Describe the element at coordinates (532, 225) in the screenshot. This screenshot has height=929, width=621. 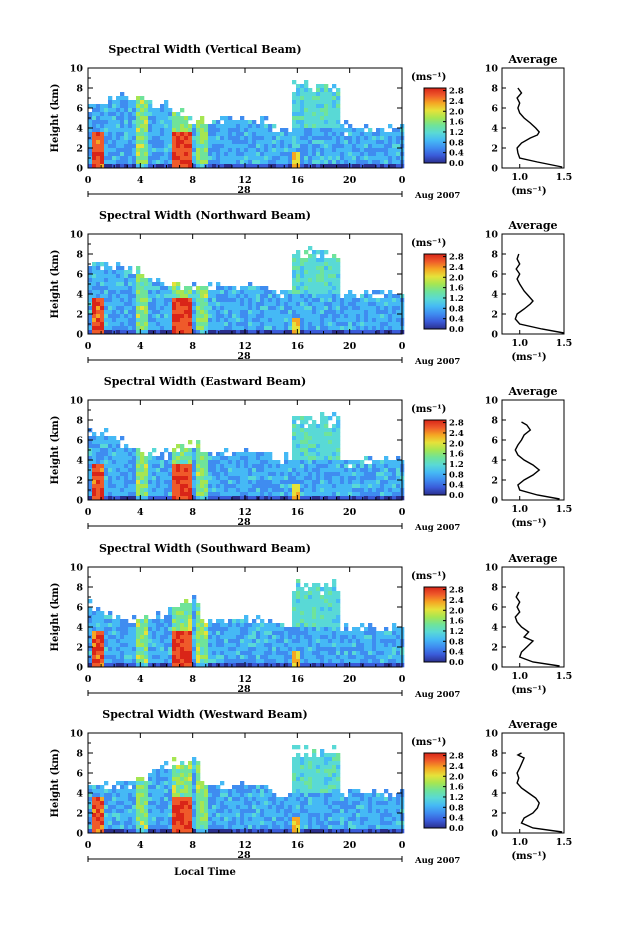
I see `profile-title: Average` at that location.